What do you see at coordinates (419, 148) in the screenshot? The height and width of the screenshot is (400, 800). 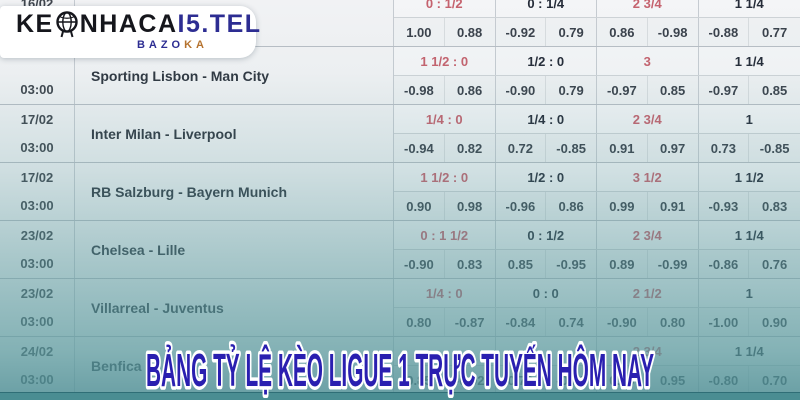 I see `odds-cell: -0.94` at bounding box center [419, 148].